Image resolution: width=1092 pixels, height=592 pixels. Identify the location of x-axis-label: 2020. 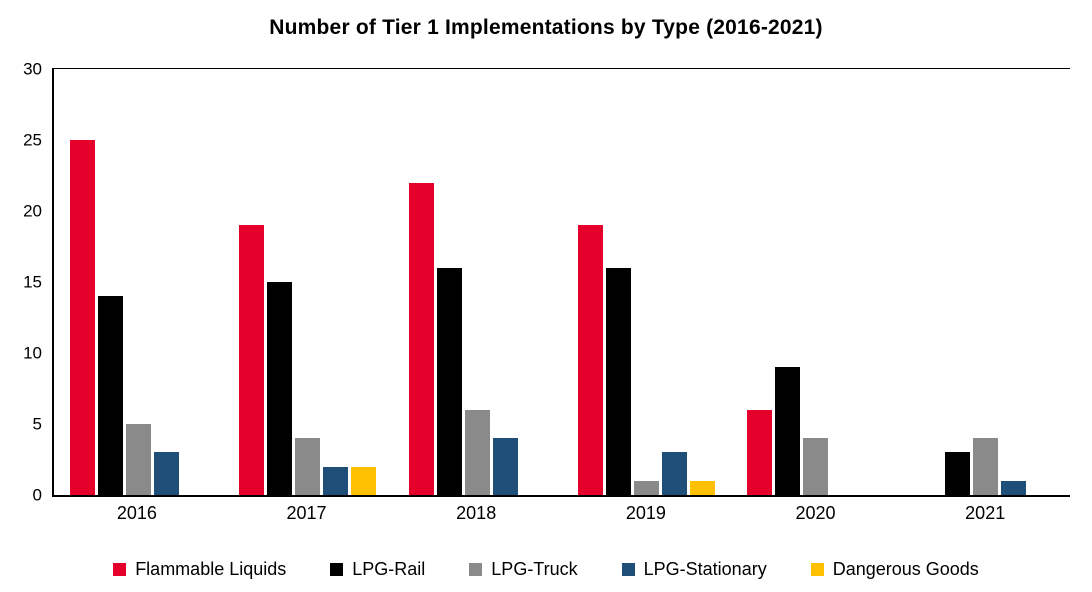
(815, 513).